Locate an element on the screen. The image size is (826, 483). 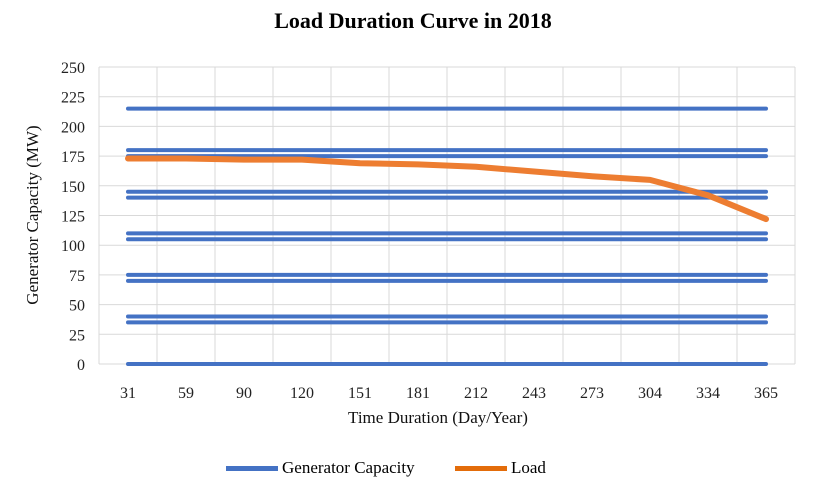
x-tick-label: 31 is located at coordinates (128, 393).